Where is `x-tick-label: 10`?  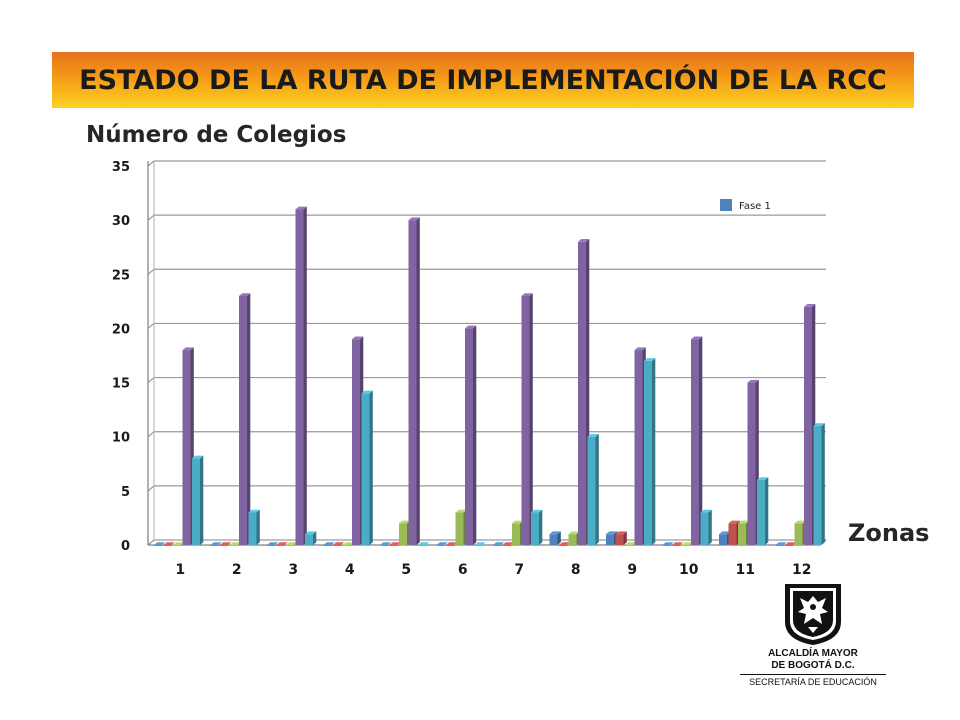 x-tick-label: 10 is located at coordinates (689, 570).